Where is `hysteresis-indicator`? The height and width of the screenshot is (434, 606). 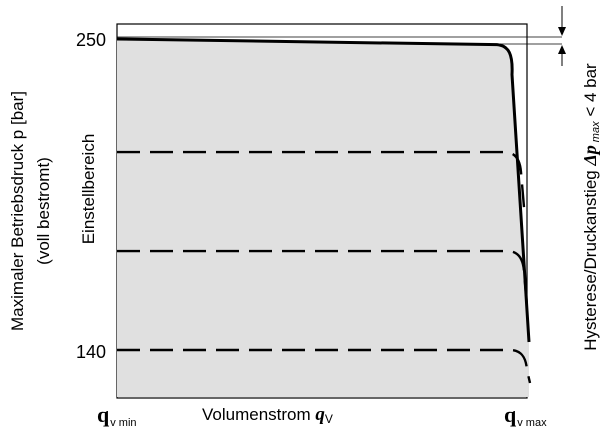 hysteresis-indicator is located at coordinates (341, 36).